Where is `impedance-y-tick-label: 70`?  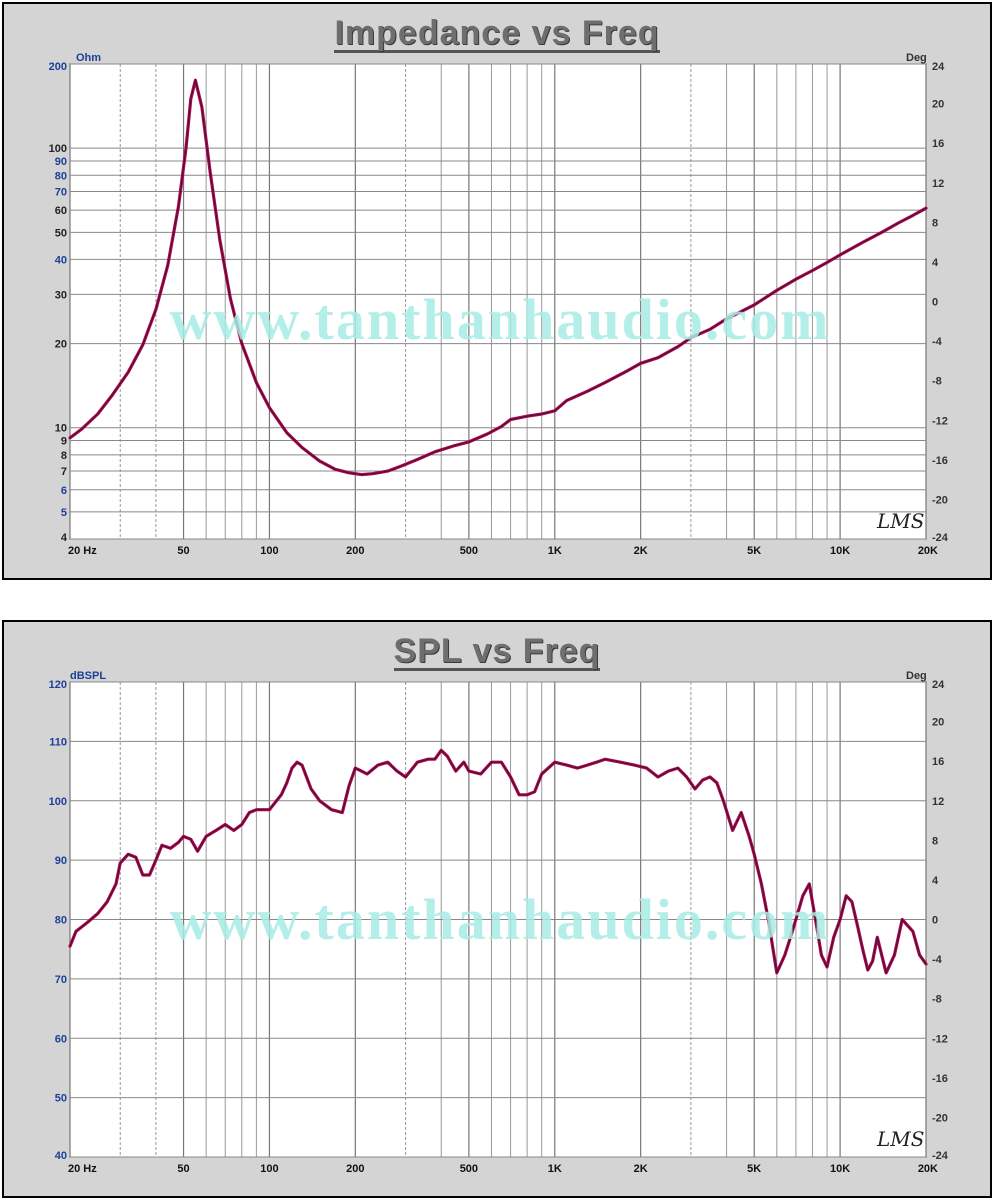 impedance-y-tick-label: 70 is located at coordinates (61, 192).